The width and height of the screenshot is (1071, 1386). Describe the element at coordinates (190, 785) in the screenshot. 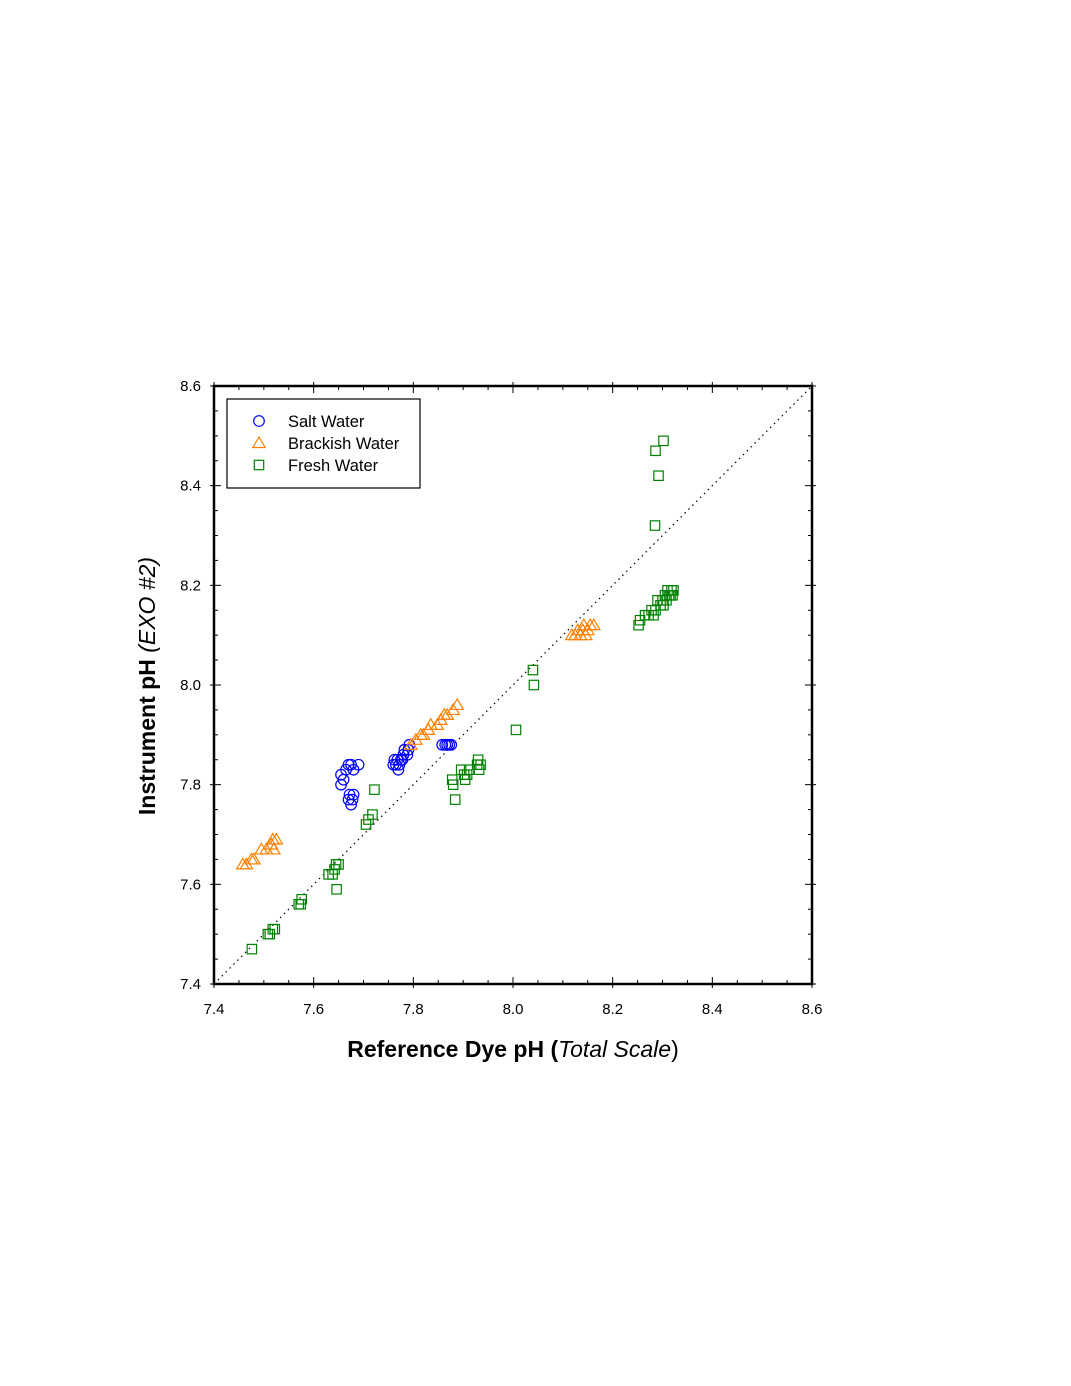

I see `y-tick-label: 7.8` at that location.